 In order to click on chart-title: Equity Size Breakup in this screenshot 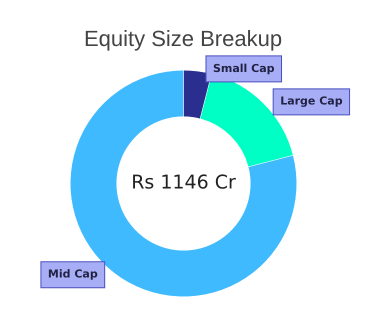, I will do `click(183, 39)`.